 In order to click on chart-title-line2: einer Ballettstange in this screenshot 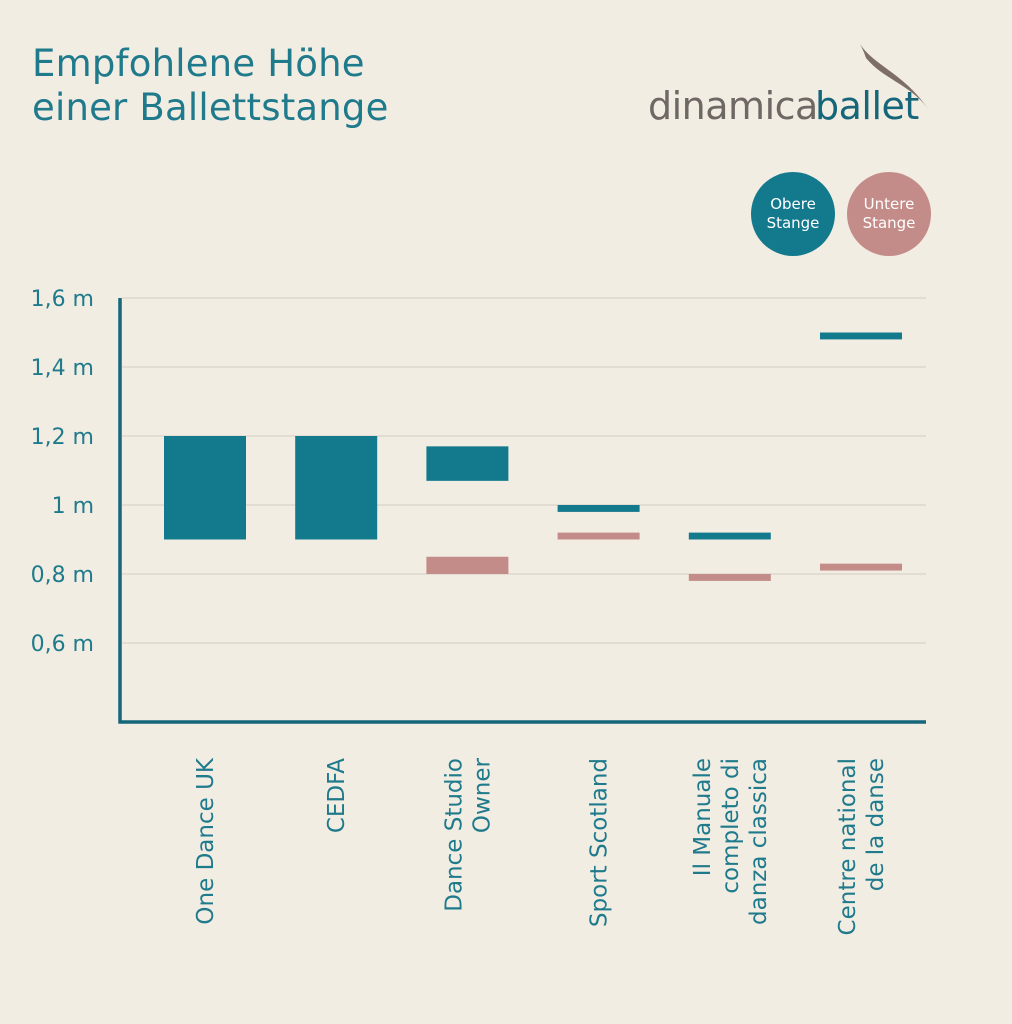, I will do `click(210, 107)`.